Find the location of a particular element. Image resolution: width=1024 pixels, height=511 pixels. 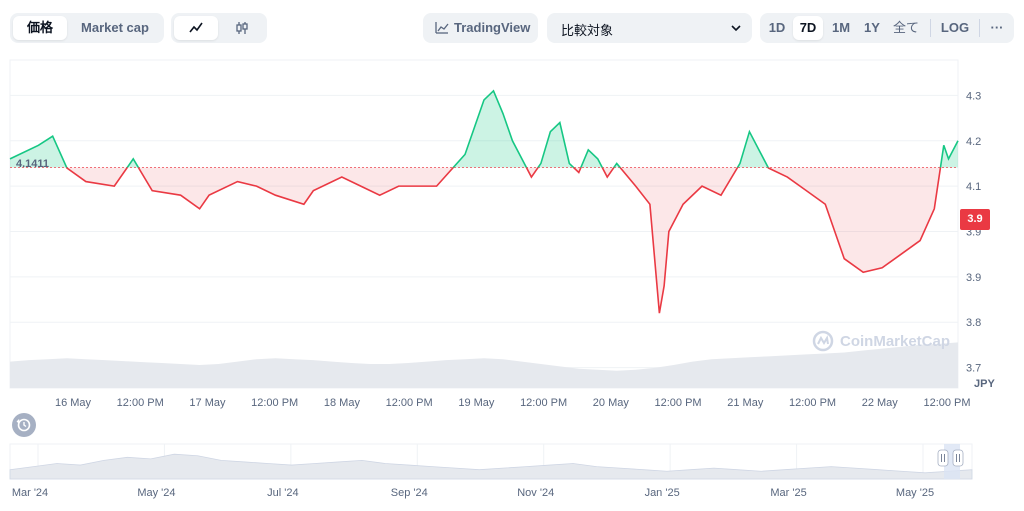

price-line-up is located at coordinates (484, 128).